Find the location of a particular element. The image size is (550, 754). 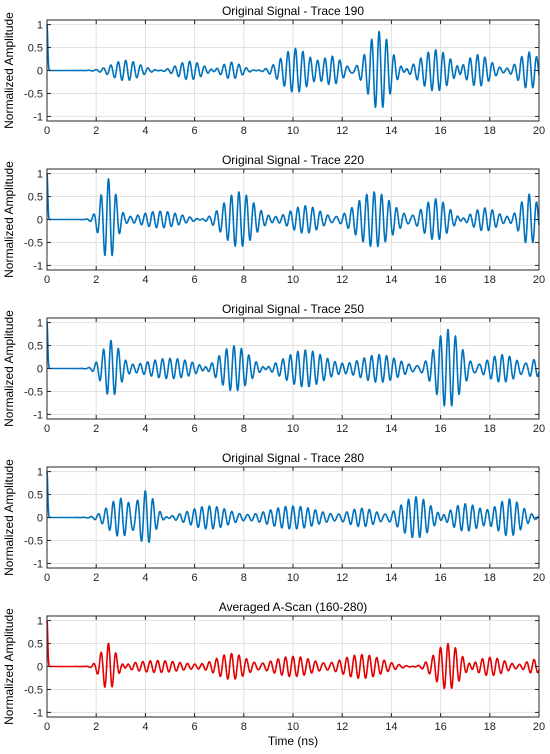

subplot-title: Original Signal - Trace 250 is located at coordinates (293, 309).